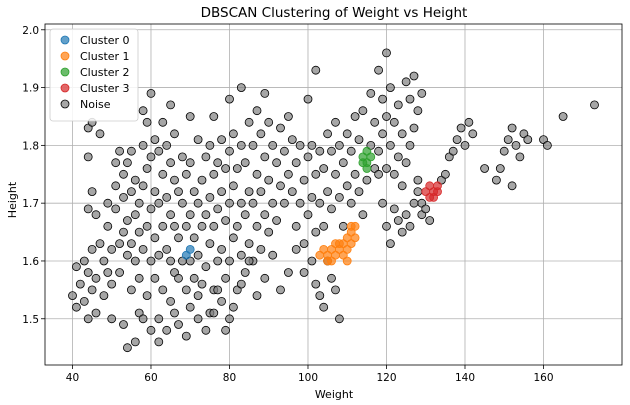 The height and width of the screenshot is (405, 630). I want to click on cluster-1-point, so click(355, 226).